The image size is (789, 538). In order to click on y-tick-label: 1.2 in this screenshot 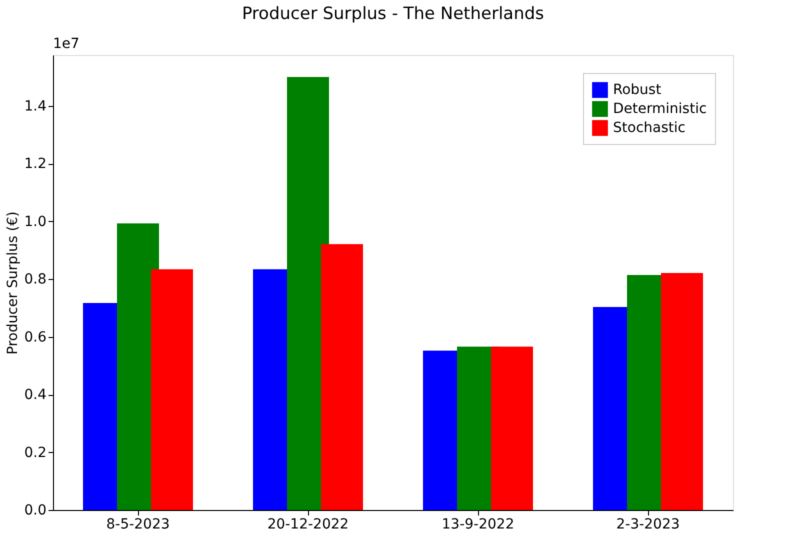, I will do `click(35, 164)`.